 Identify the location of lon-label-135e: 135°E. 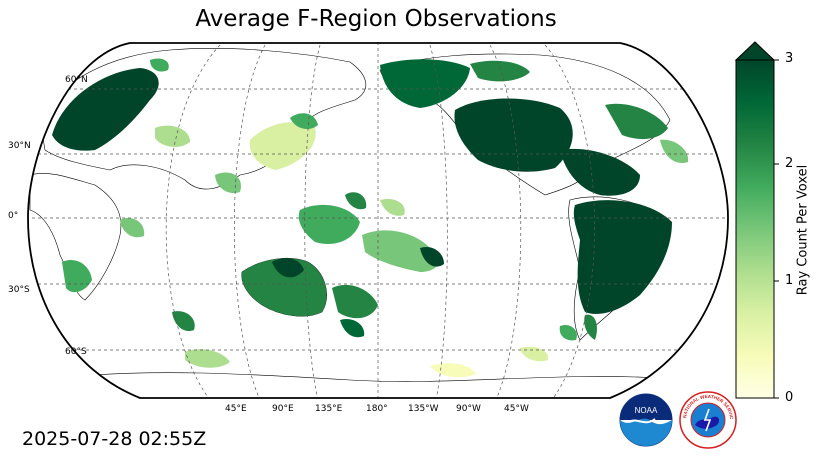
(329, 409).